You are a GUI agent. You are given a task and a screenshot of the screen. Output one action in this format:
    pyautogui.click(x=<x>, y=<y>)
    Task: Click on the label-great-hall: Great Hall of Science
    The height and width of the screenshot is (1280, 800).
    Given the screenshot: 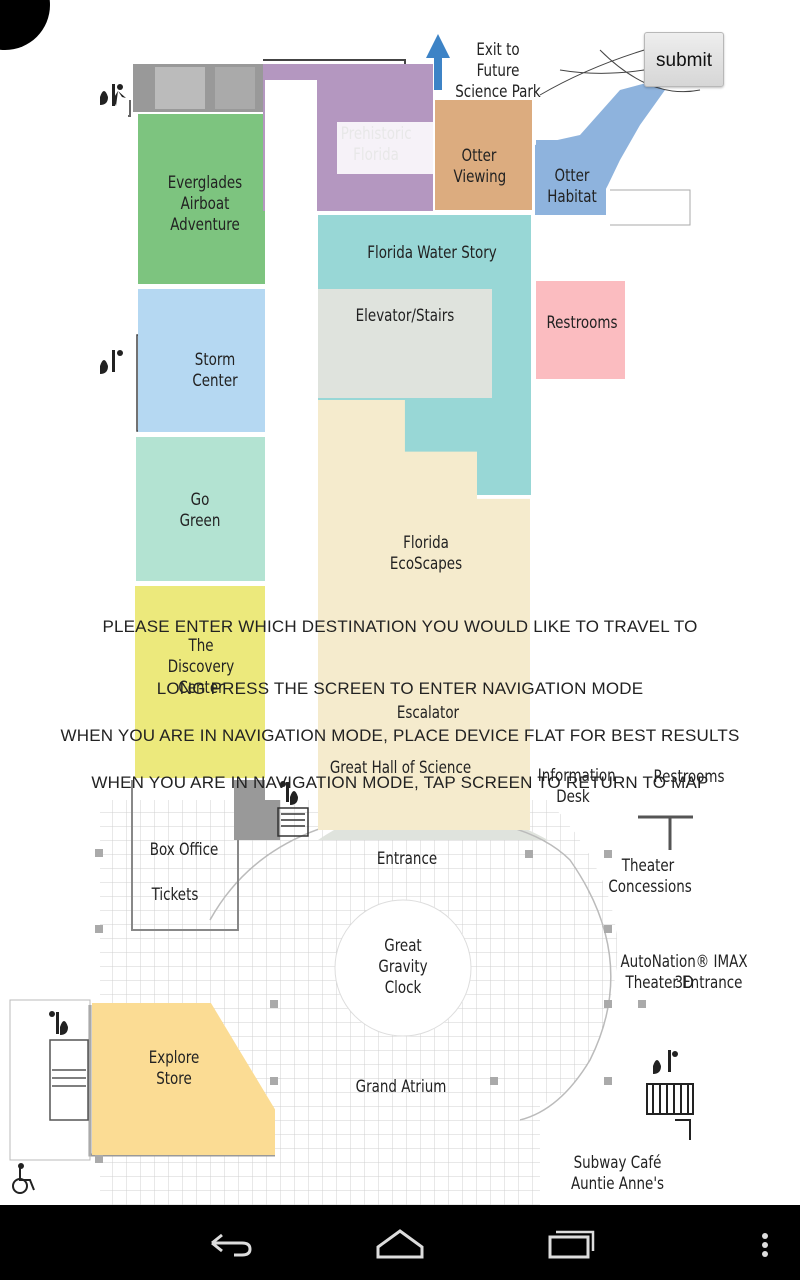 What is the action you would take?
    pyautogui.click(x=400, y=768)
    